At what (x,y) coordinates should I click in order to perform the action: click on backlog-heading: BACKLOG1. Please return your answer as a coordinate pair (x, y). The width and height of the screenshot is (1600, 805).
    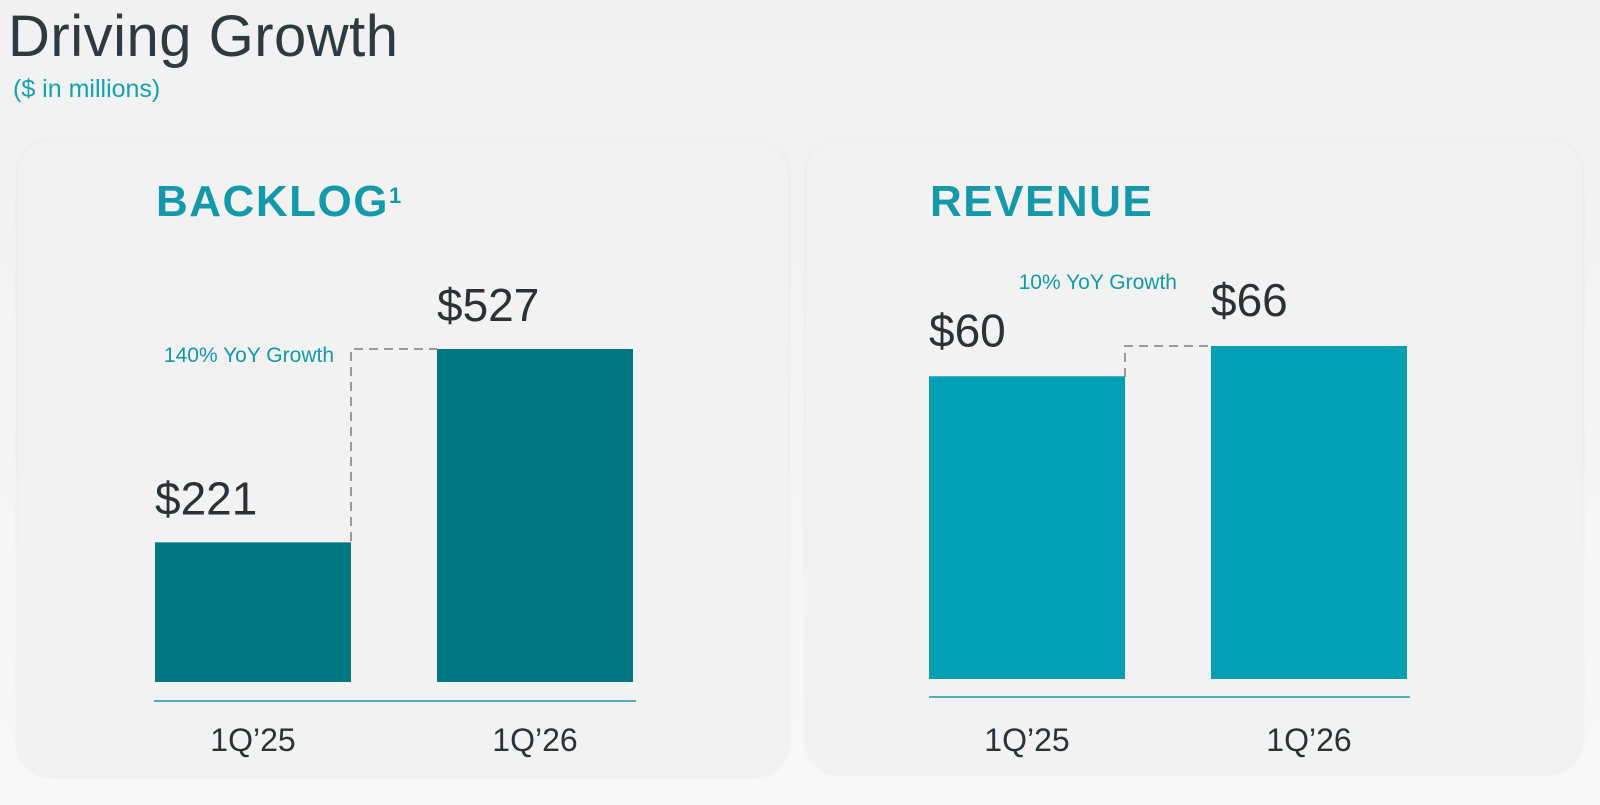
    Looking at the image, I should click on (278, 202).